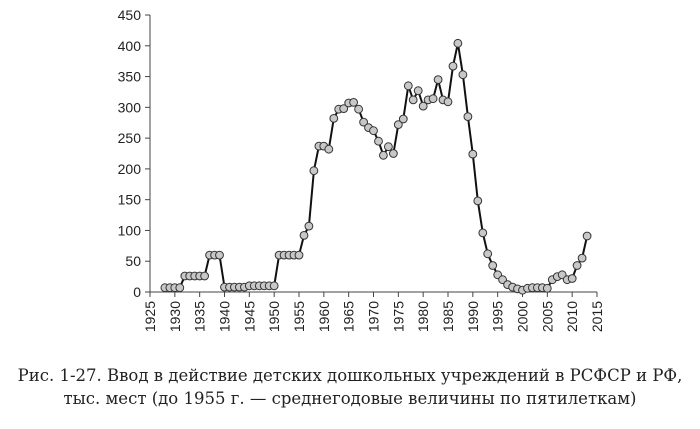 The height and width of the screenshot is (429, 700). What do you see at coordinates (130, 153) in the screenshot?
I see `y-axis-tick-labels: 0 50 100 150 200 250 300 350 400 450` at bounding box center [130, 153].